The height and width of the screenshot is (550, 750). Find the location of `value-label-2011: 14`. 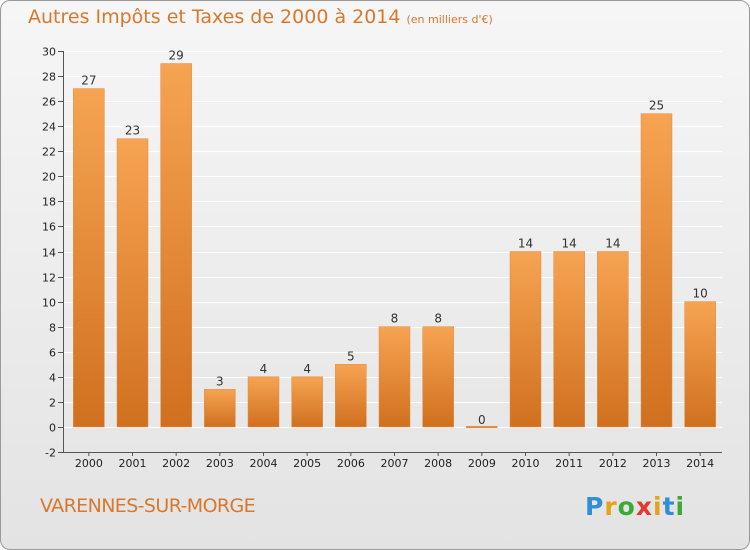

value-label-2011: 14 is located at coordinates (569, 244).